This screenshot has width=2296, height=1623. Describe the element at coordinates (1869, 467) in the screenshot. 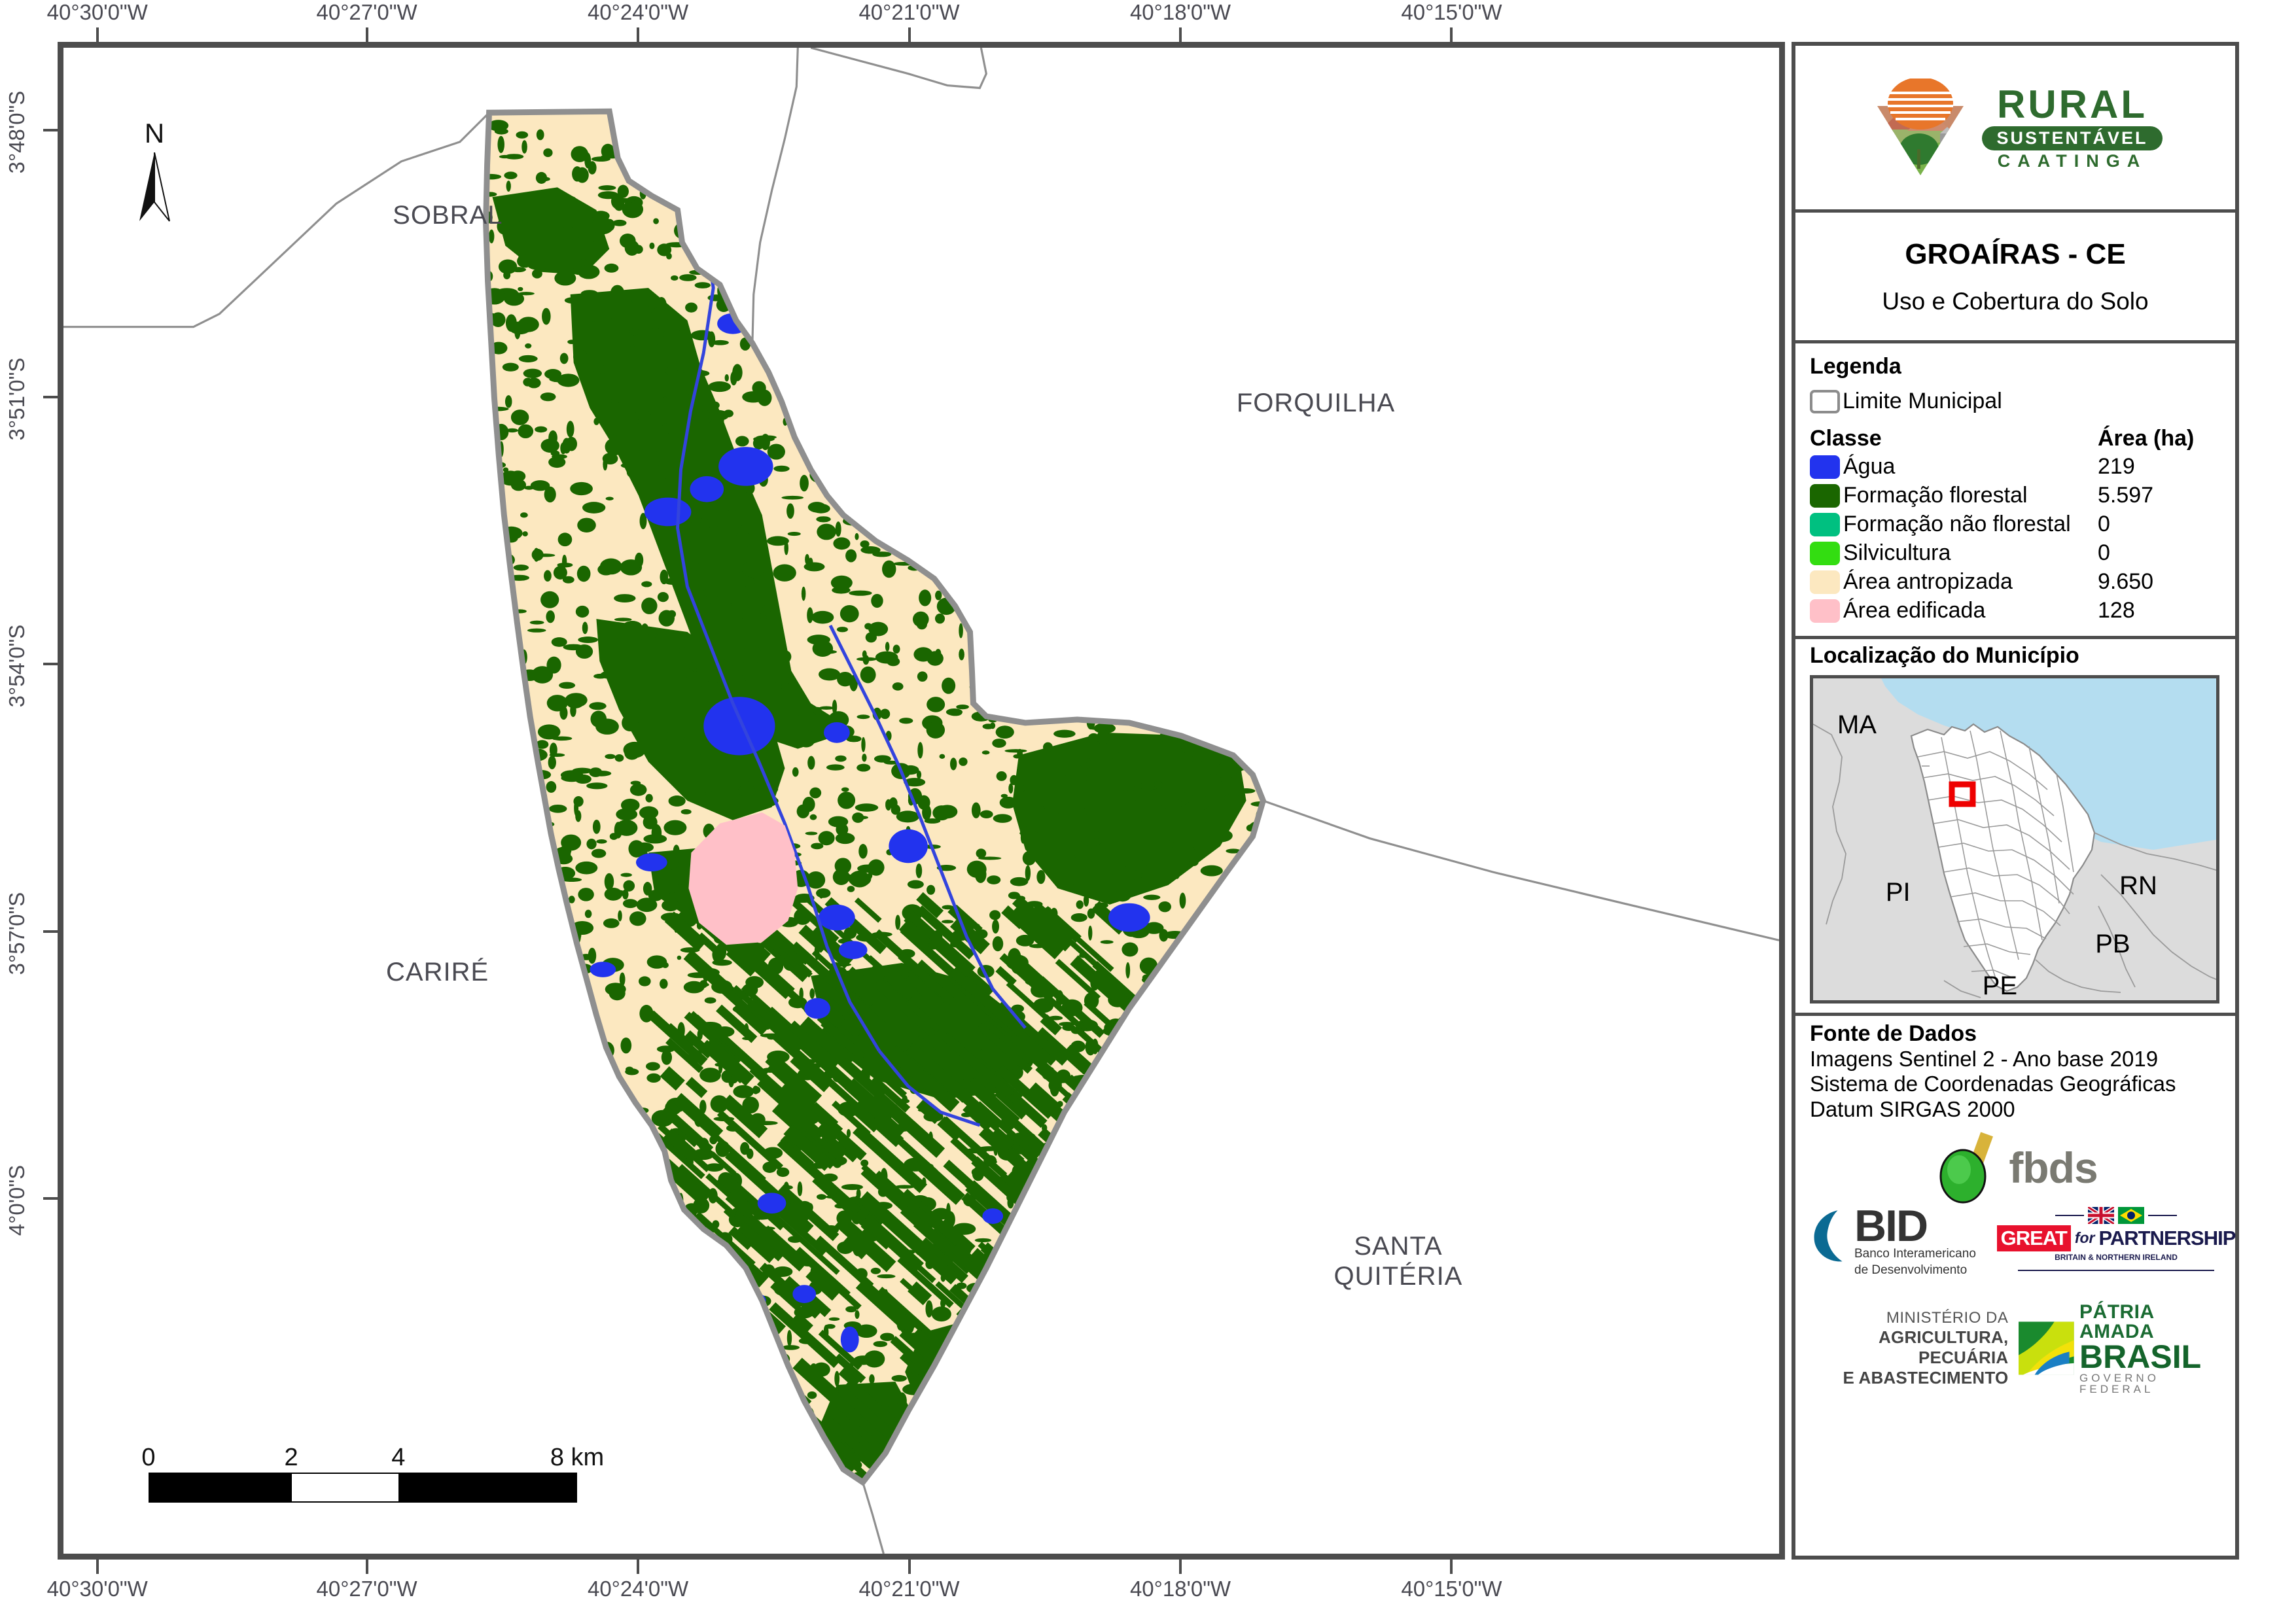

I see `legend-class-name: Água` at that location.